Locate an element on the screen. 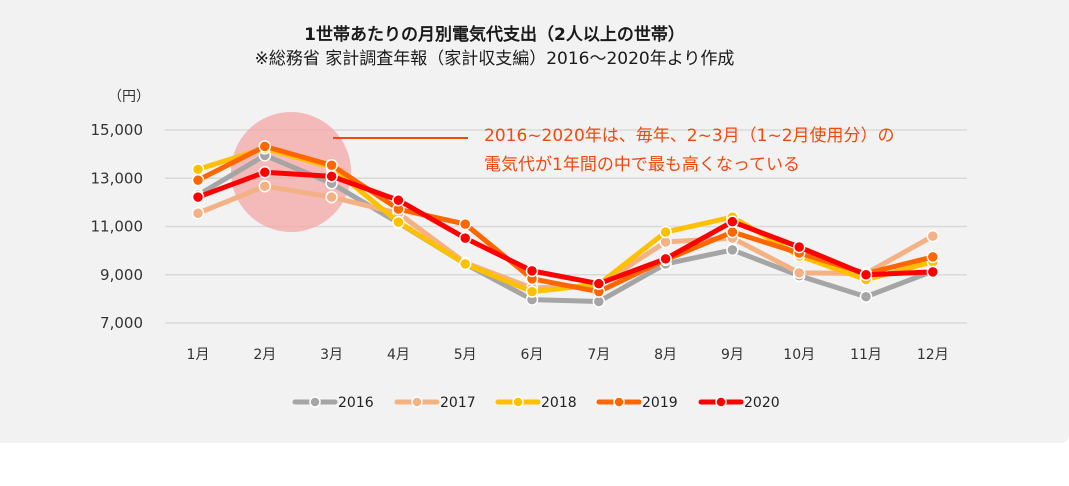 This screenshot has width=1069, height=486. chart-title: 1世帯あたりの月別電気代支出（2人以上の世帯） is located at coordinates (494, 35).